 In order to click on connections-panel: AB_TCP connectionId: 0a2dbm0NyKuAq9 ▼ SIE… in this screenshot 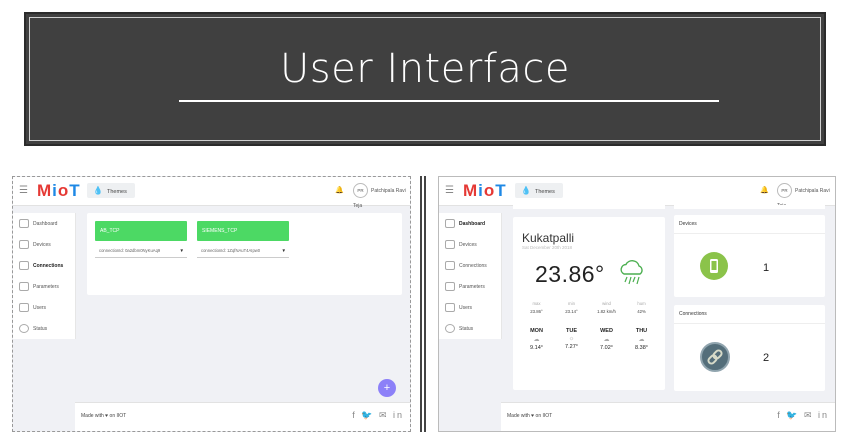, I will do `click(244, 254)`.